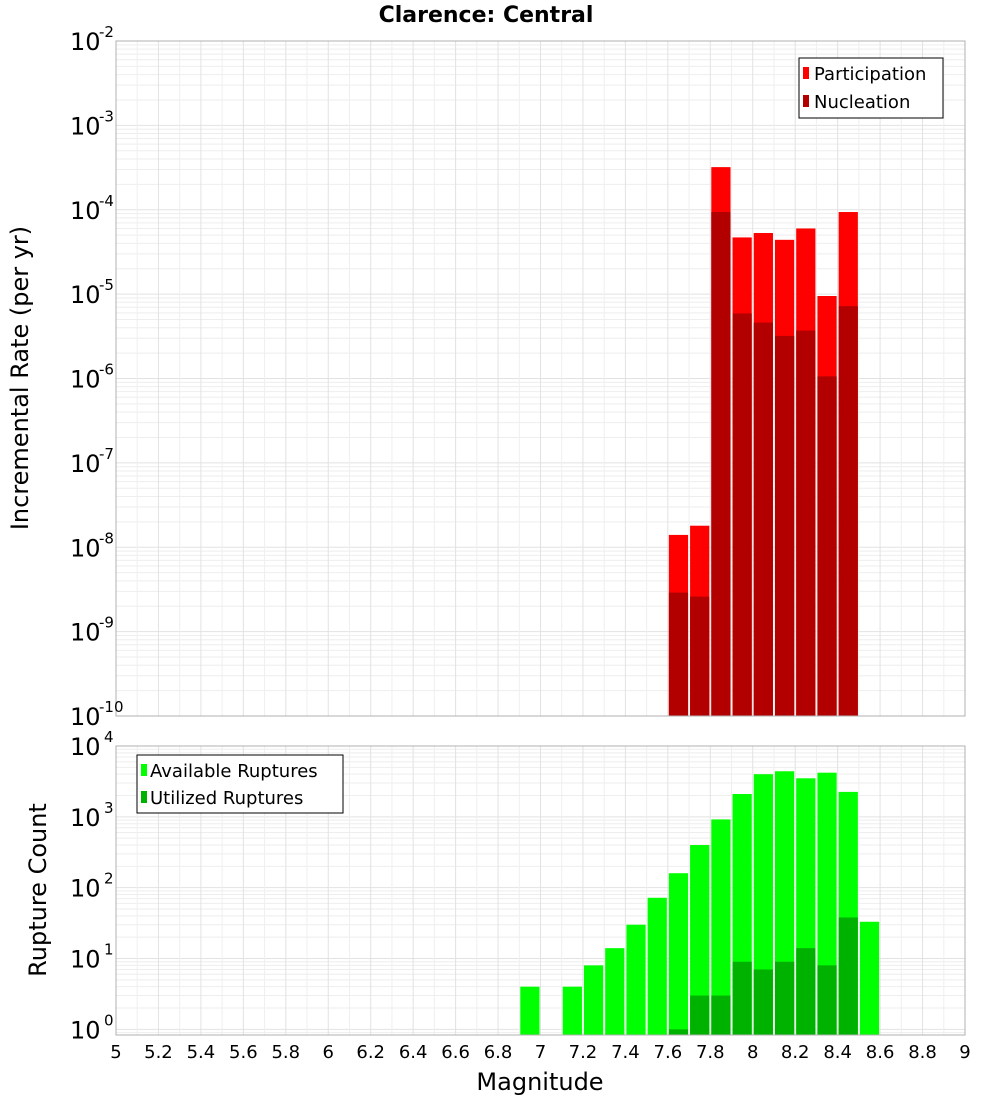  I want to click on x-tick-label: 7, so click(540, 1052).